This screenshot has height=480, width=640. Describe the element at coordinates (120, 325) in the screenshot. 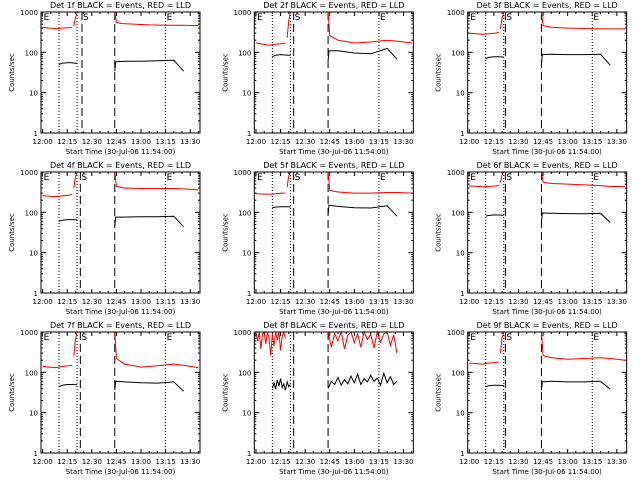

I see `chart-title: Det 7f BLACK = Events, RED = LLD` at that location.